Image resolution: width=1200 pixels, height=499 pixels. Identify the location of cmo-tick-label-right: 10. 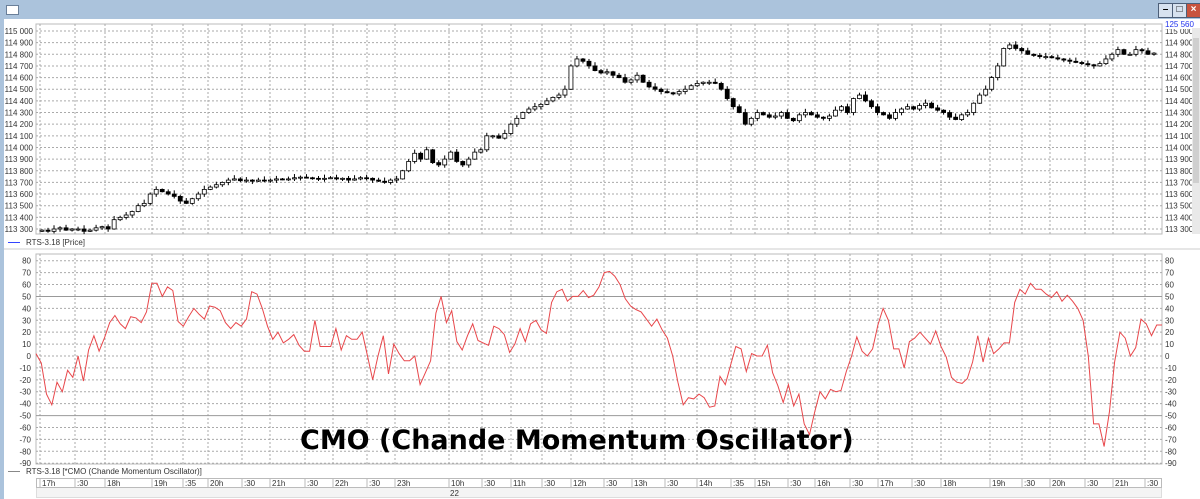
(1169, 344).